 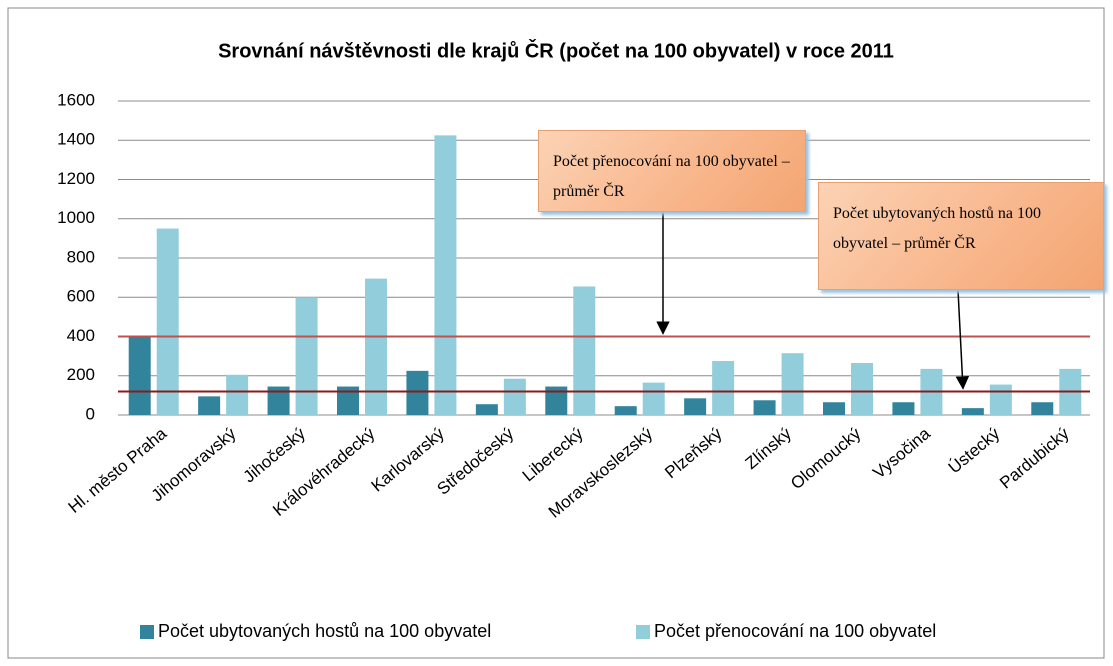 I want to click on y-tick-label: 400, so click(x=81, y=335).